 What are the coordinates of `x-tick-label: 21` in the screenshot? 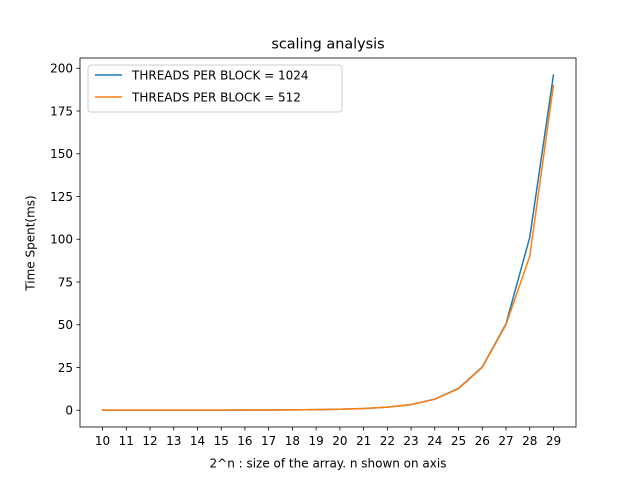 It's located at (363, 441).